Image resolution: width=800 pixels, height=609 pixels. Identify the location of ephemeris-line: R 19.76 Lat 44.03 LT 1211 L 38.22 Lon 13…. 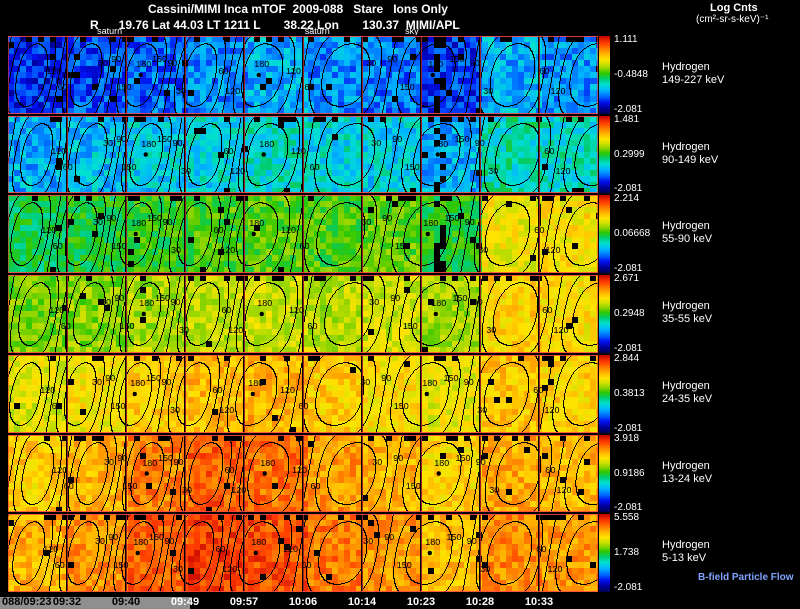
(275, 25).